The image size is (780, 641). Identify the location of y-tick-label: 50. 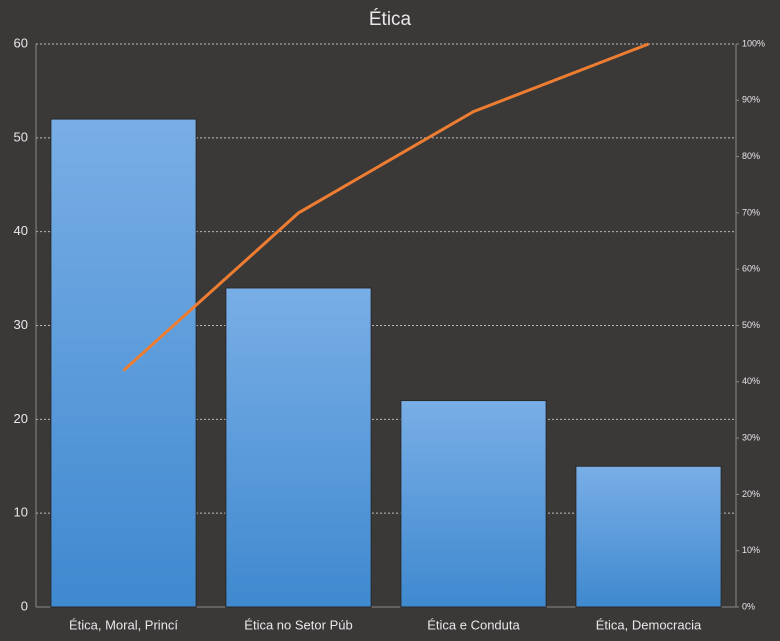
(21, 136).